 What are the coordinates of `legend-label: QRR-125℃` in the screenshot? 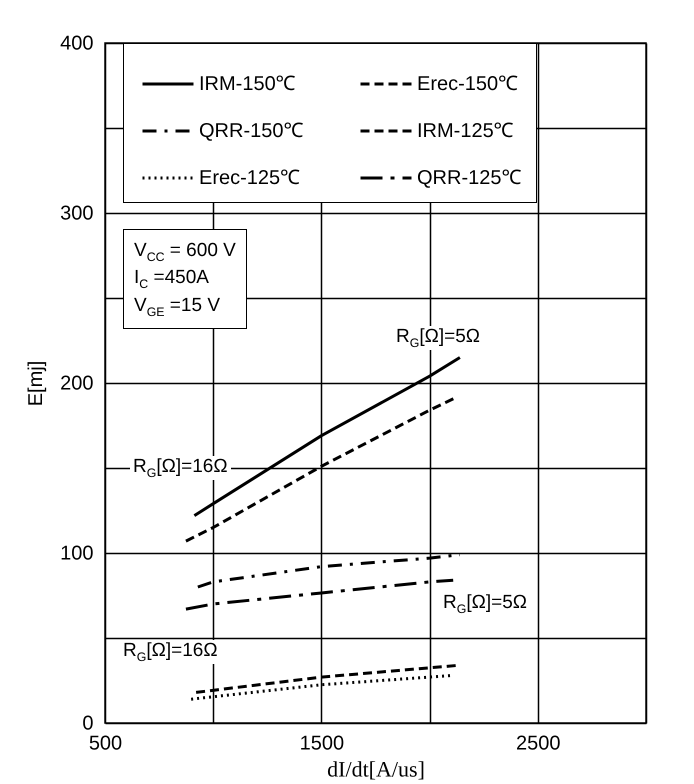 It's located at (469, 178).